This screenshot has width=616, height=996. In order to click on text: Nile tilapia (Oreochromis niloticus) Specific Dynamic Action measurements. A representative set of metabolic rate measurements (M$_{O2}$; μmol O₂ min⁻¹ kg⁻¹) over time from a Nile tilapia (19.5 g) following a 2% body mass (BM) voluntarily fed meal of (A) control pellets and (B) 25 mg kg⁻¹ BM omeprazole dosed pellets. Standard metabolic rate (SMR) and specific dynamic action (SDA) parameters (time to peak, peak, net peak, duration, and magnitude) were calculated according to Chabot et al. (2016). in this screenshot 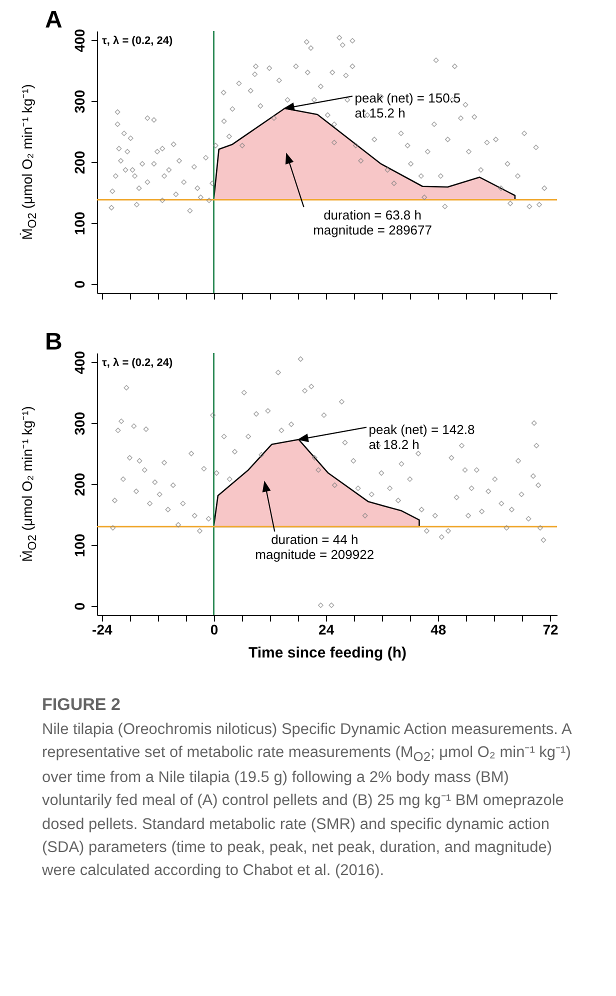, I will do `click(306, 800)`.